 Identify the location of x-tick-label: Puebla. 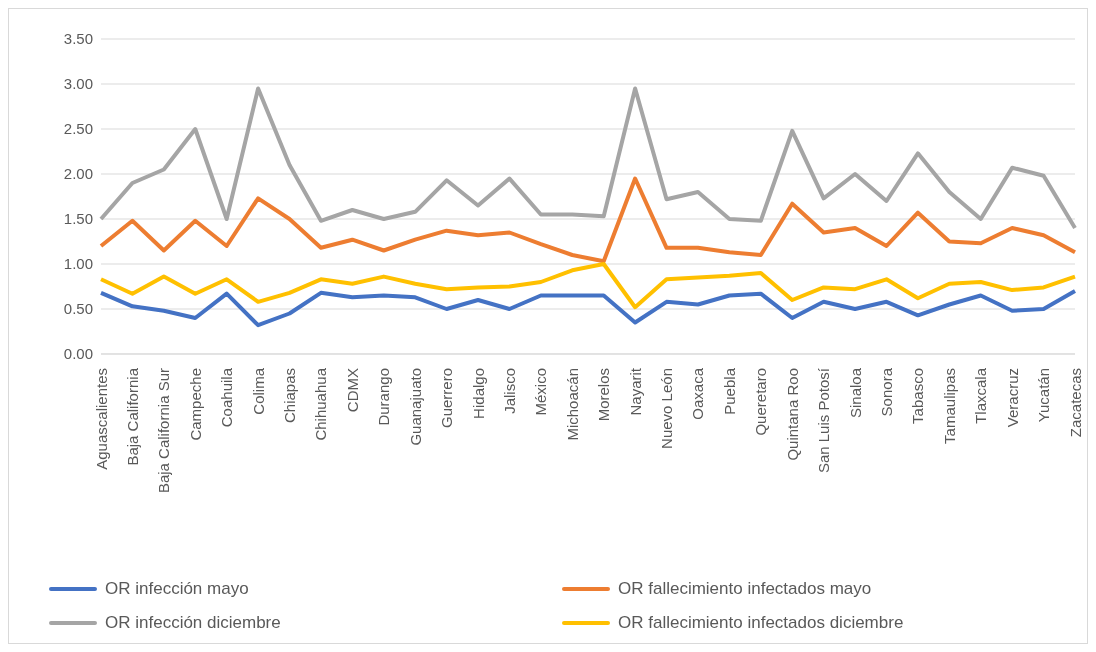
(729, 391).